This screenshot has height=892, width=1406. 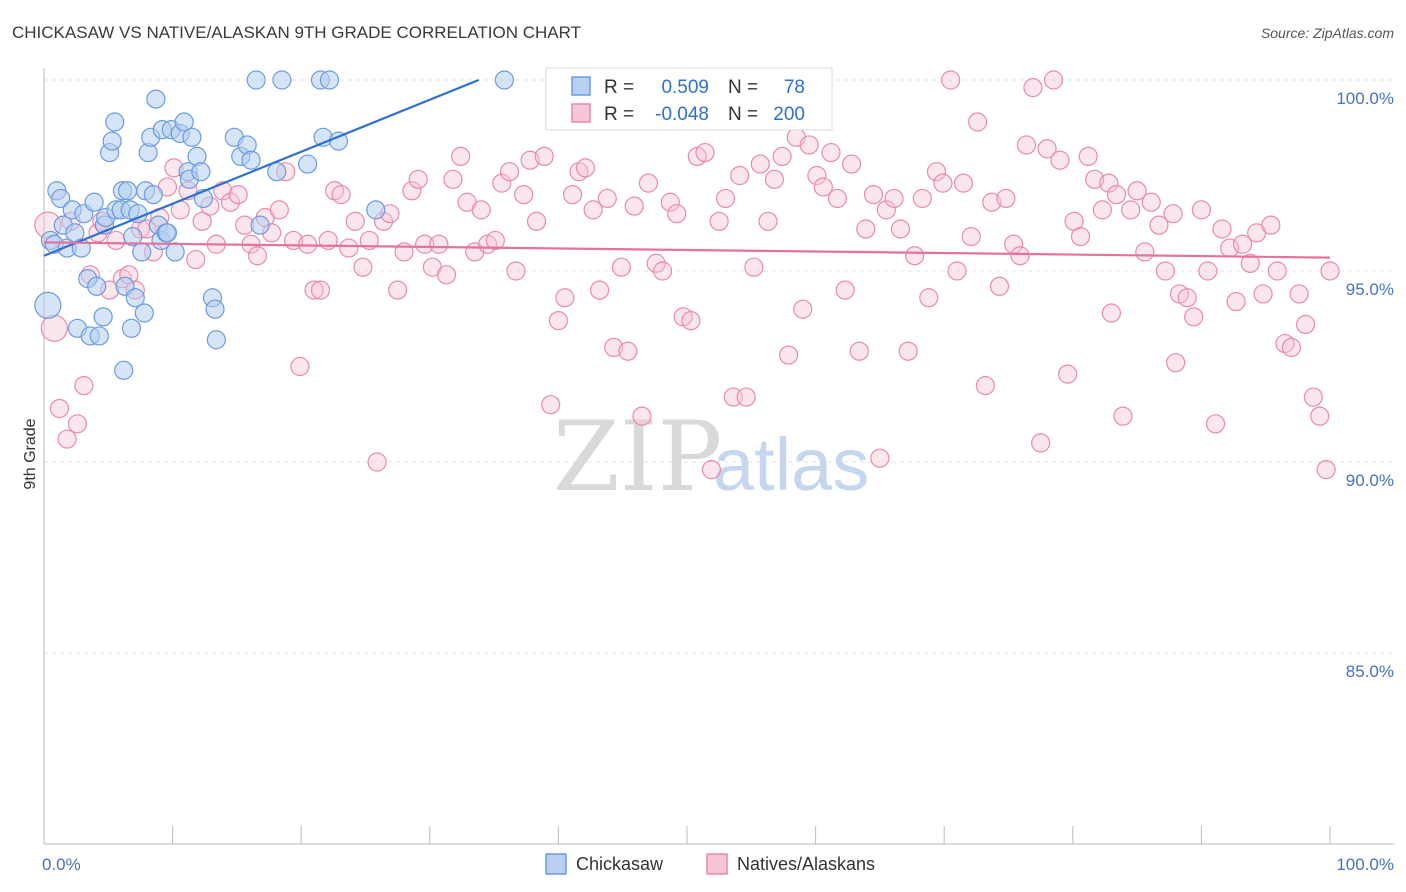 What do you see at coordinates (687, 250) in the screenshot?
I see `trend-line-natives` at bounding box center [687, 250].